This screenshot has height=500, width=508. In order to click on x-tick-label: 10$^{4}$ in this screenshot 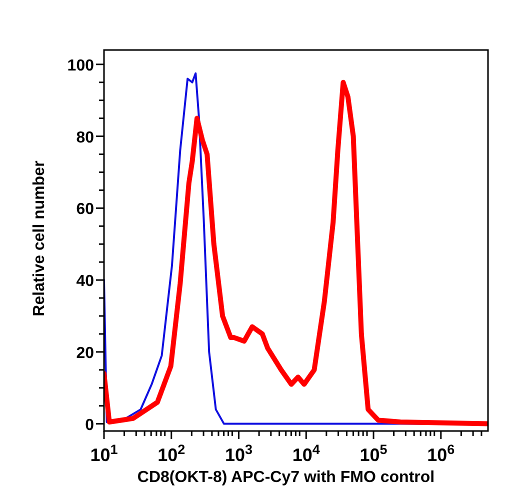, I will do `click(306, 453)`.